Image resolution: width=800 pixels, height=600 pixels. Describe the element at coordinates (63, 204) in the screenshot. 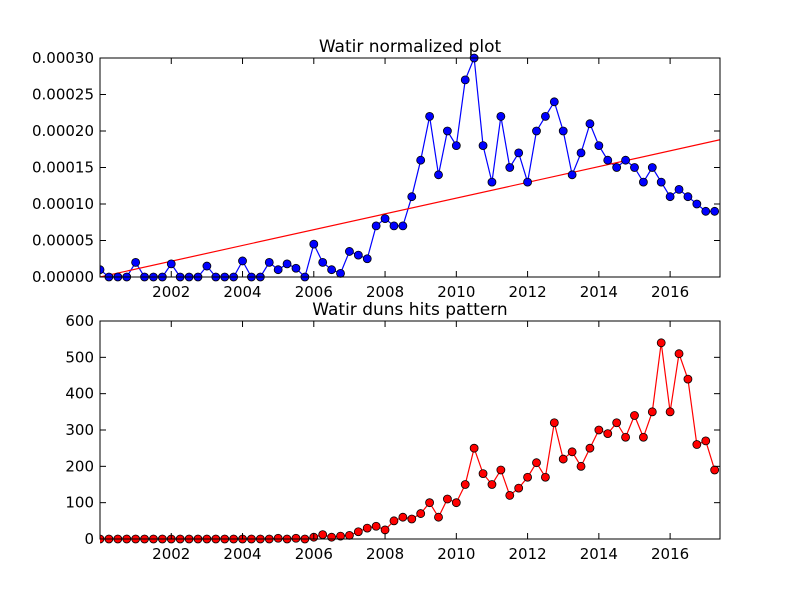

I see `y-tick-label: 0.00010` at that location.